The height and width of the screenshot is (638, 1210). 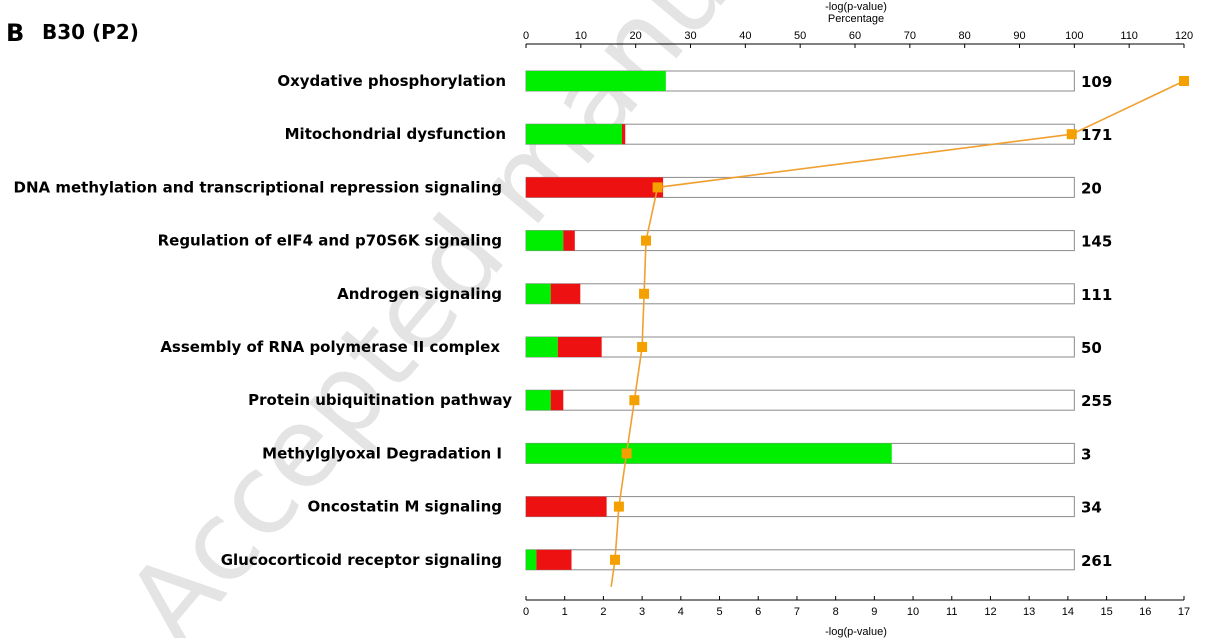 I want to click on top-tick-label: 40, so click(x=745, y=36).